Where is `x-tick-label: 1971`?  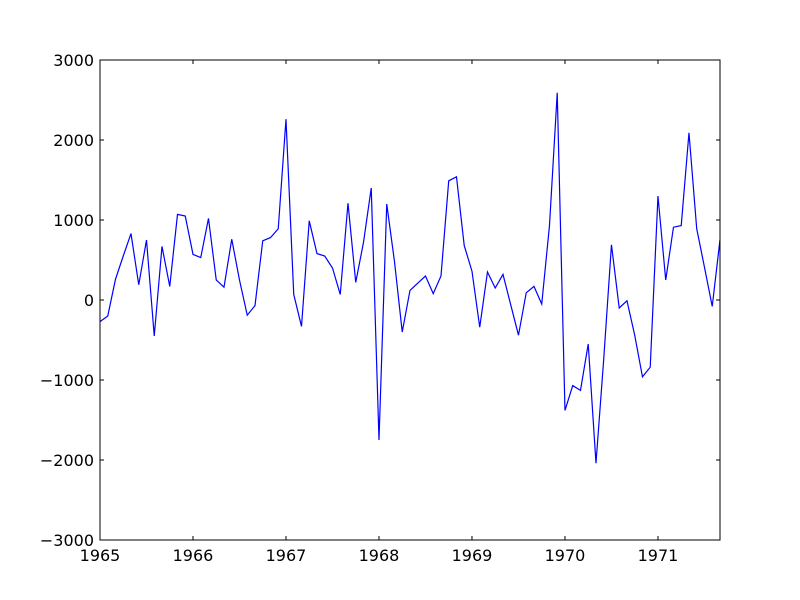
x-tick-label: 1971 is located at coordinates (658, 555).